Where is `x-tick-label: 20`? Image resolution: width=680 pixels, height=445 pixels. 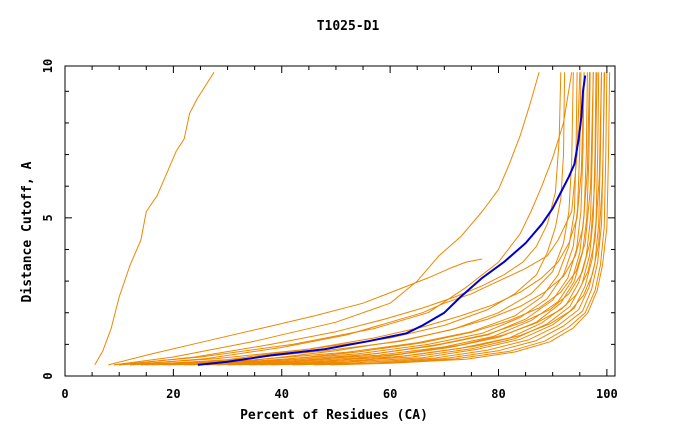 x-tick-label: 20 is located at coordinates (173, 394).